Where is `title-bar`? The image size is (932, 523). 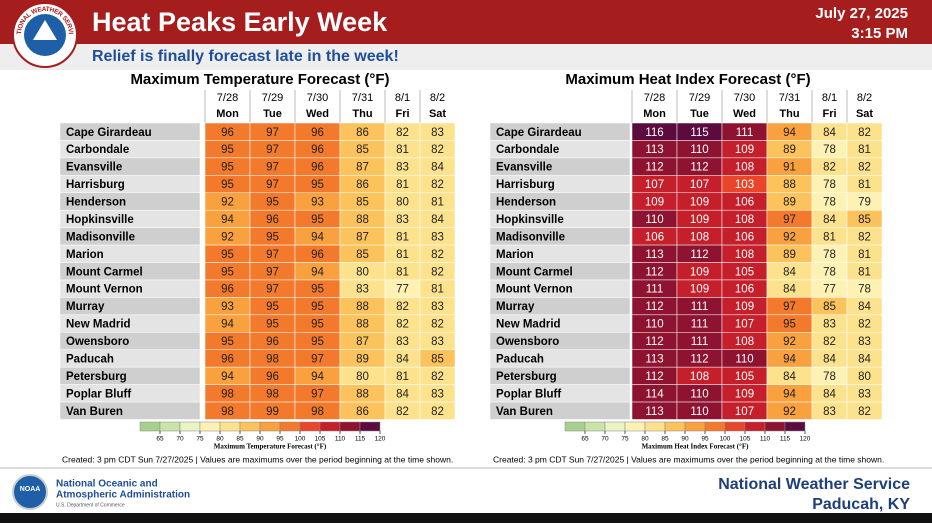 title-bar is located at coordinates (466, 22).